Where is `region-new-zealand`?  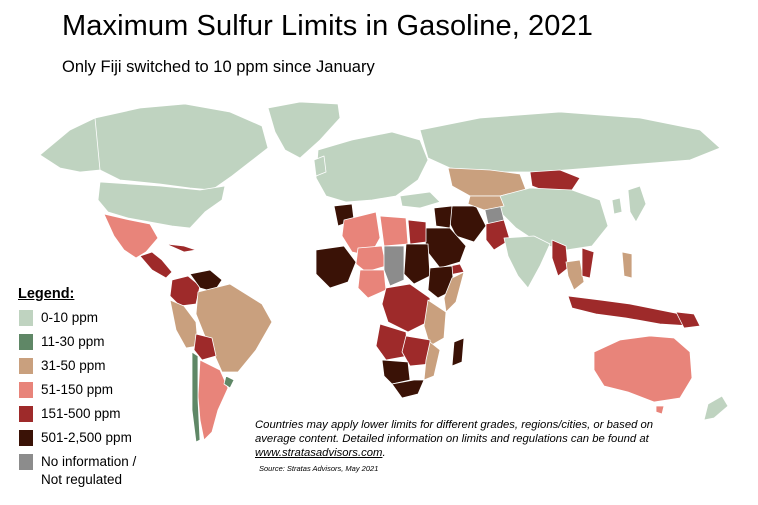 region-new-zealand is located at coordinates (716, 408).